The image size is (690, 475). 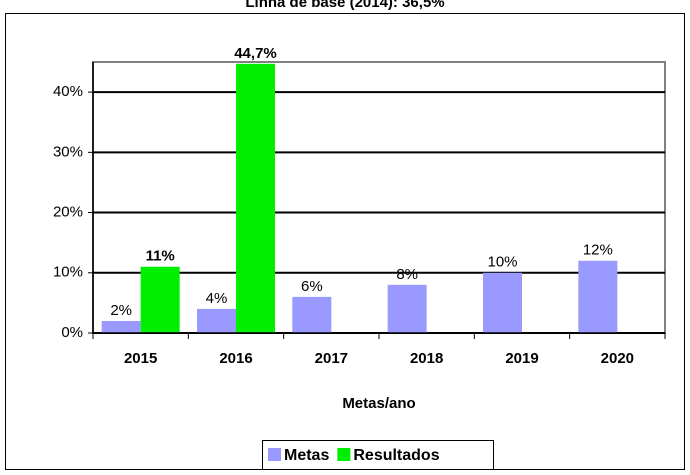 I want to click on legend-label: Metas, so click(x=306, y=455).